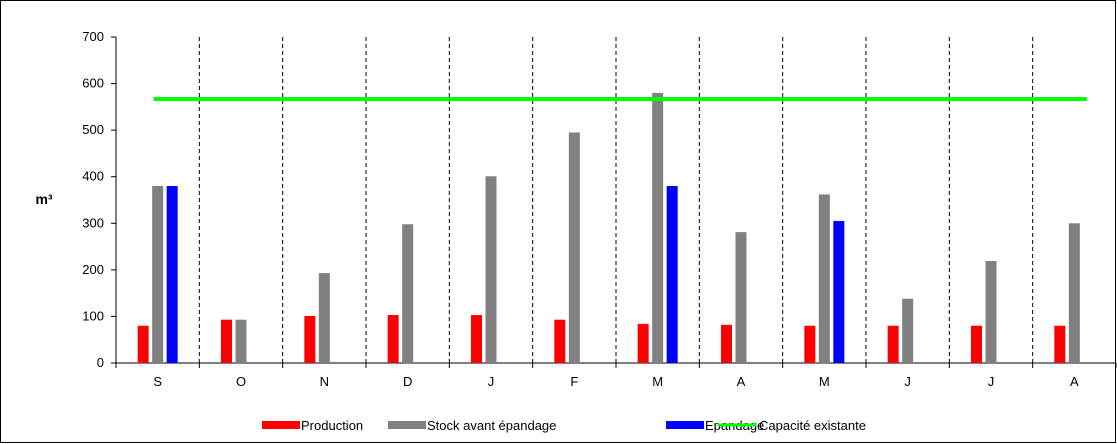  What do you see at coordinates (324, 381) in the screenshot?
I see `x-tick-label: N` at bounding box center [324, 381].